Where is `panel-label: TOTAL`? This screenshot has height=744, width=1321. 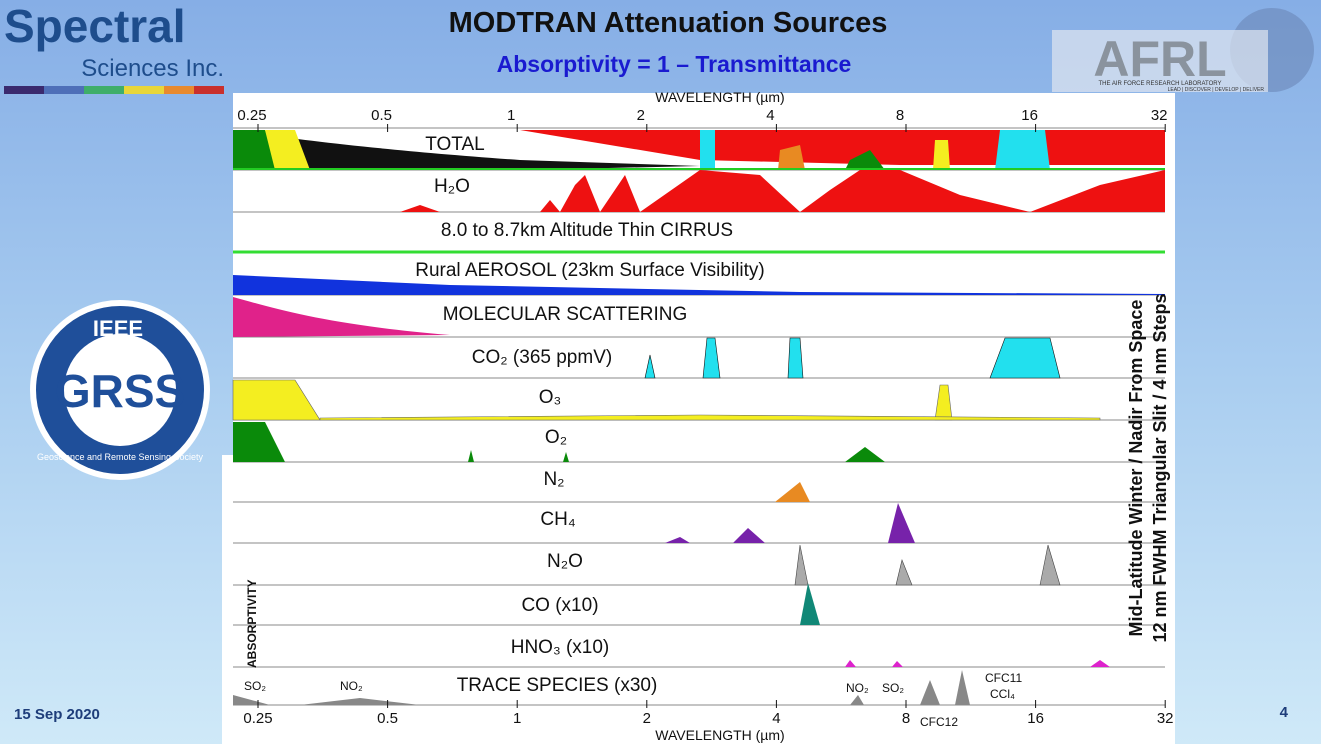
panel-label: TOTAL is located at coordinates (454, 144).